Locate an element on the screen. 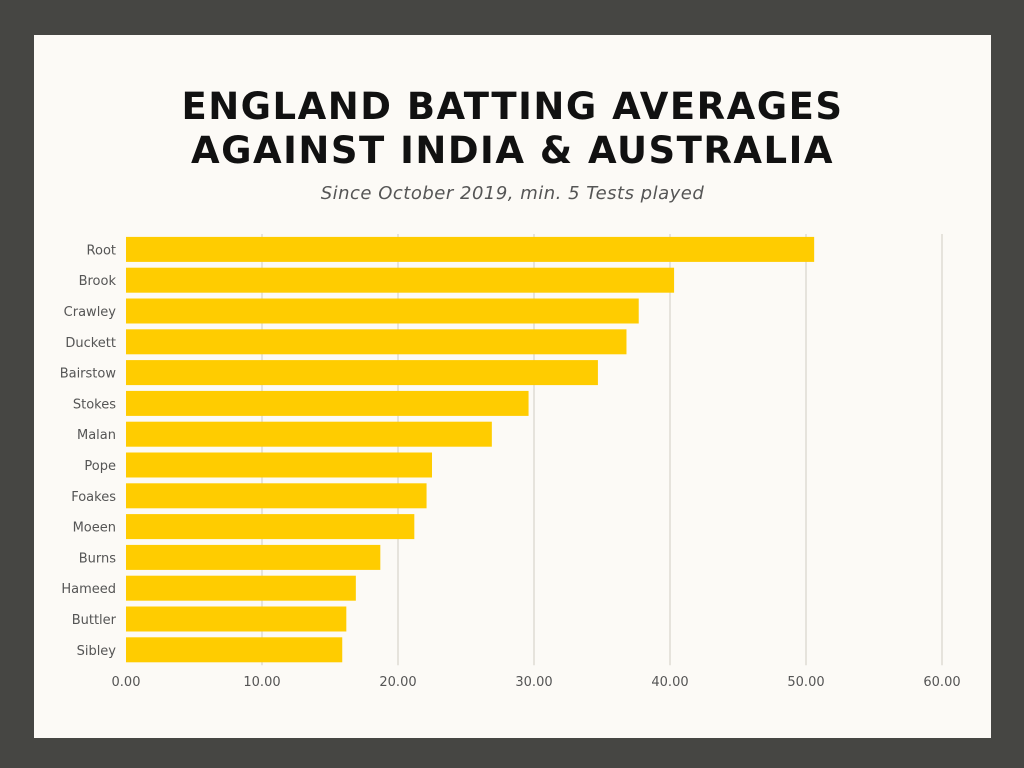 The image size is (1024, 768). bar-foakes is located at coordinates (276, 496).